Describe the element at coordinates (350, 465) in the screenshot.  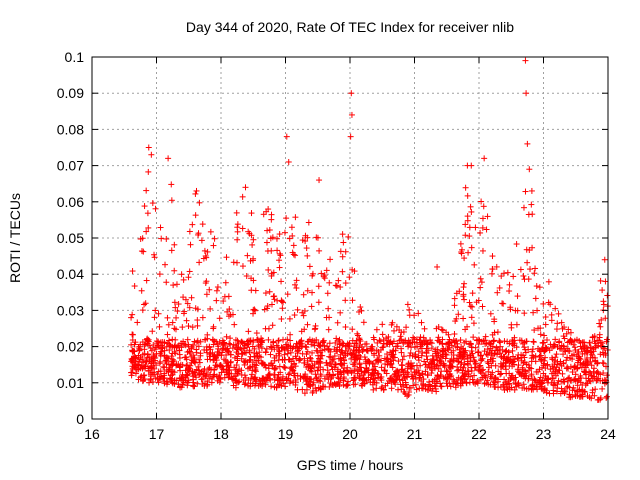
I see `x-axis-label: GPS time / hours` at that location.